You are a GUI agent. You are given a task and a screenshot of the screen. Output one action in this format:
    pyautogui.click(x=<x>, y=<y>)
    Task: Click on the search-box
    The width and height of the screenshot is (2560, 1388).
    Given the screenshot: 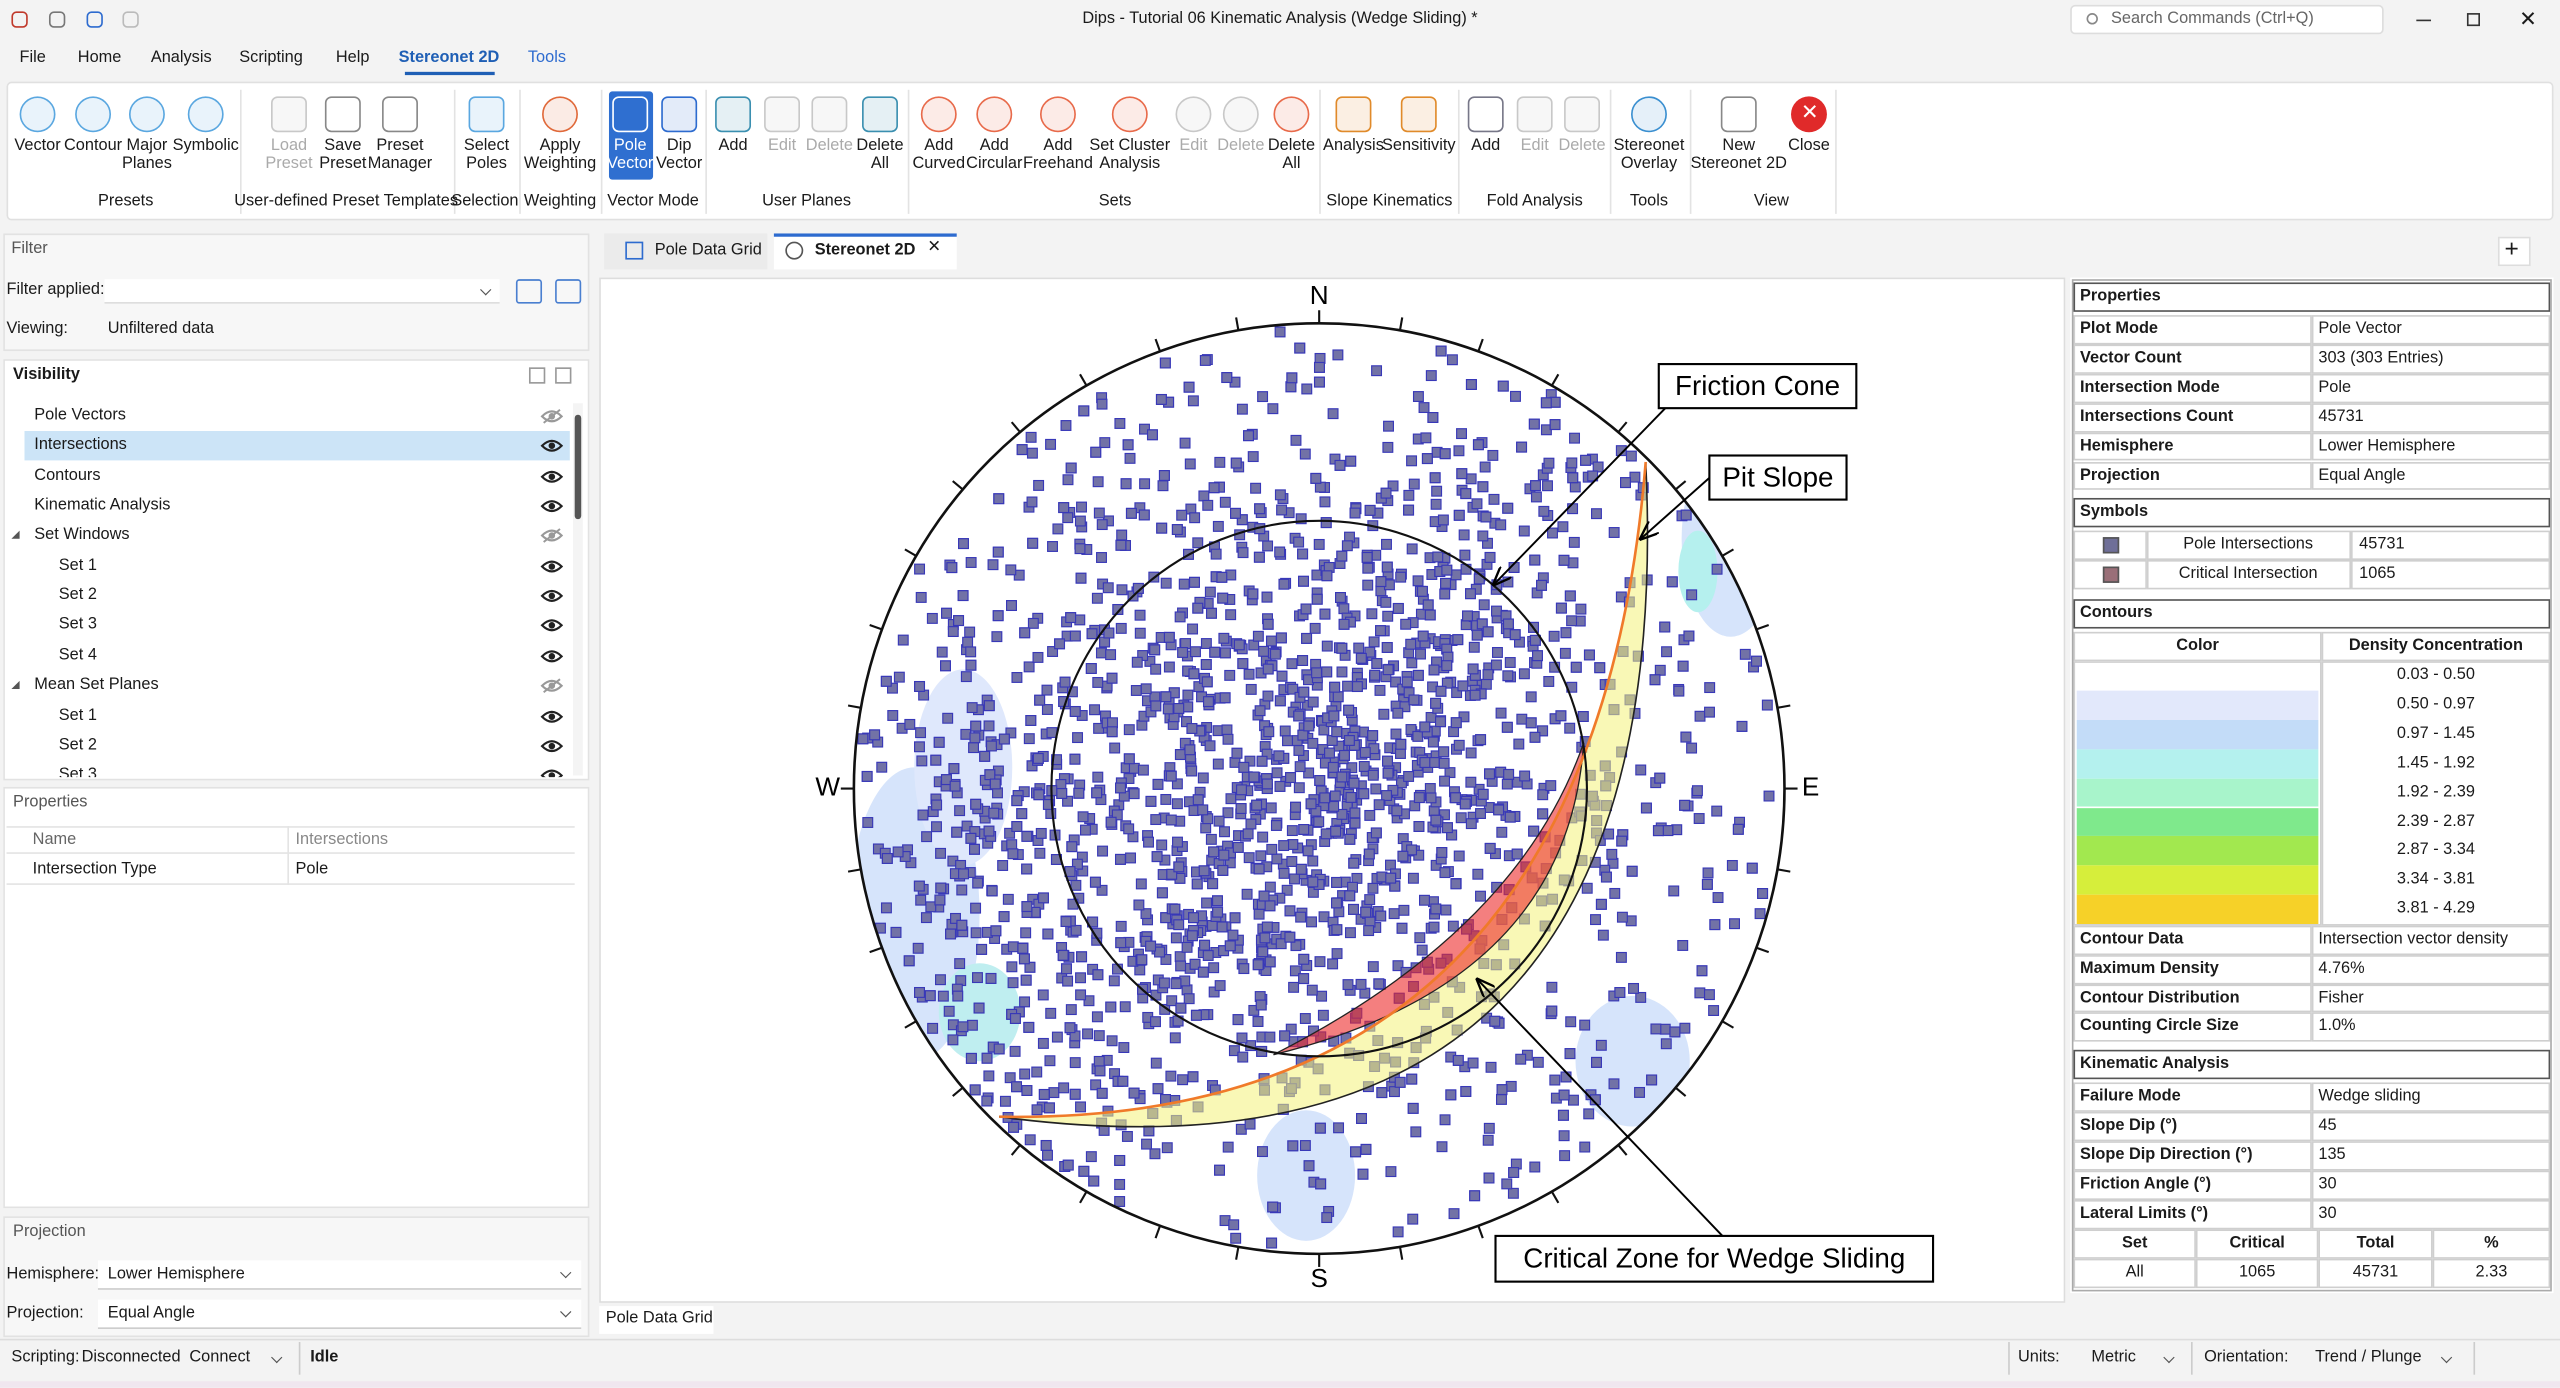 What is the action you would take?
    pyautogui.click(x=2227, y=19)
    